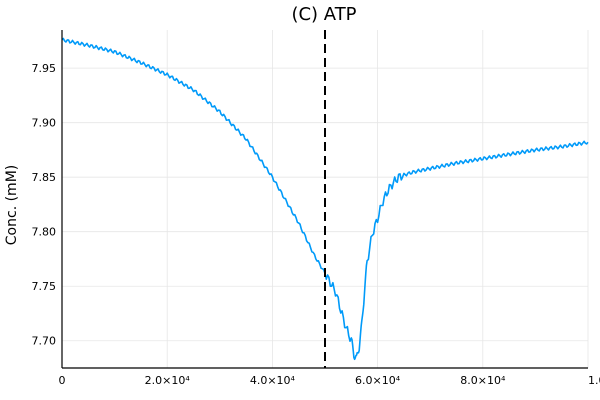 The image size is (600, 400). What do you see at coordinates (323, 14) in the screenshot?
I see `chart-title: (C) ATP` at bounding box center [323, 14].